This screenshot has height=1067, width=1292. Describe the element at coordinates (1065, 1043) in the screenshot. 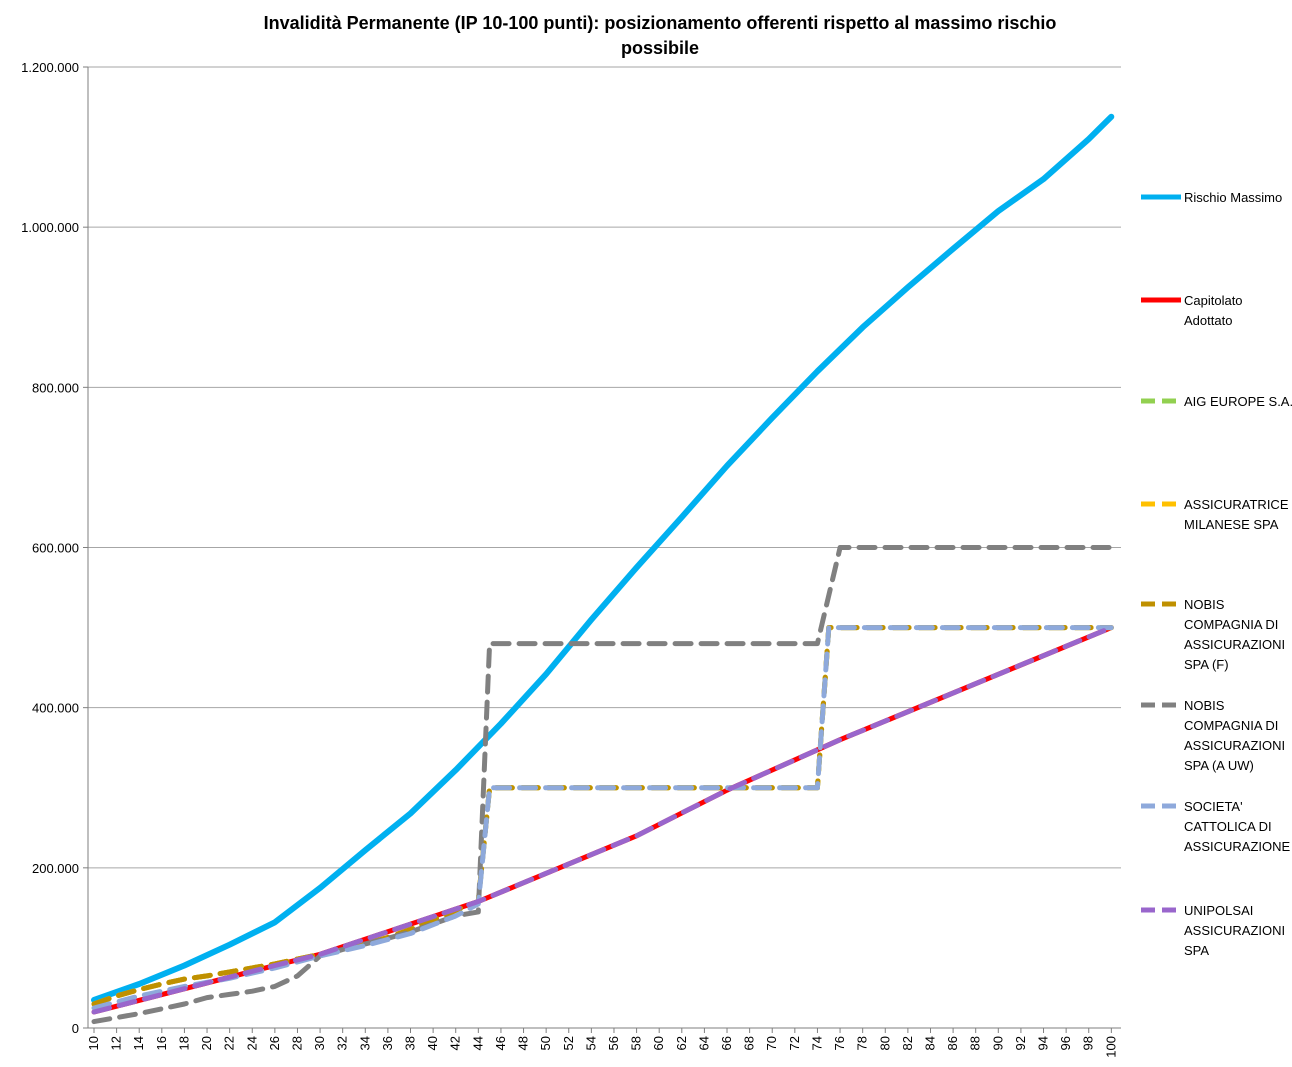

I see `x-tick-label: 96` at that location.